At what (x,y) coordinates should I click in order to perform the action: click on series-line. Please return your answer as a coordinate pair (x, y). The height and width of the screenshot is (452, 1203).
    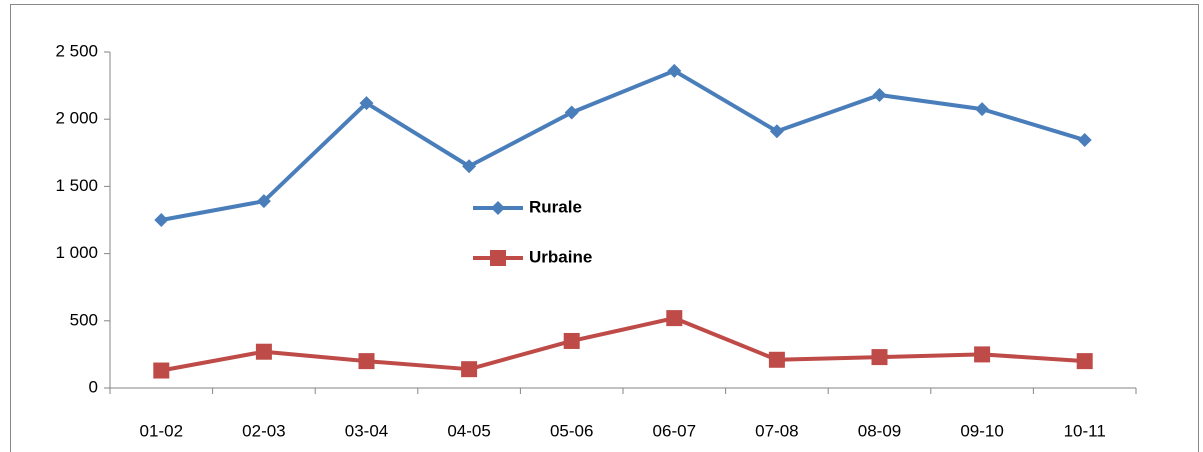
    Looking at the image, I should click on (622, 344).